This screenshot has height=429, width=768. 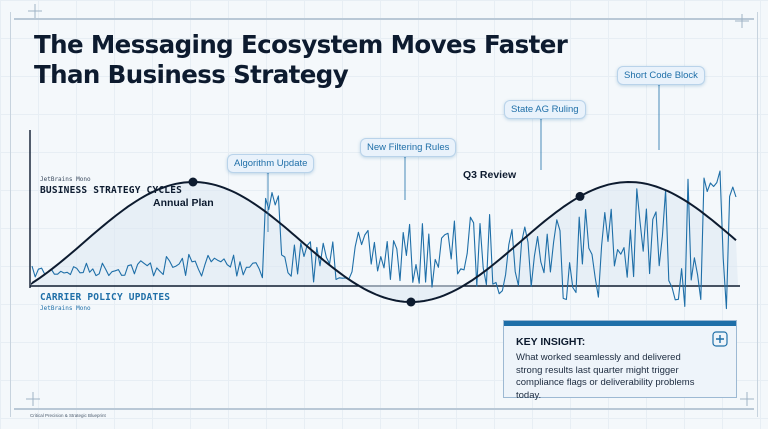 What do you see at coordinates (183, 203) in the screenshot?
I see `annual-plan-label: Annual Plan` at bounding box center [183, 203].